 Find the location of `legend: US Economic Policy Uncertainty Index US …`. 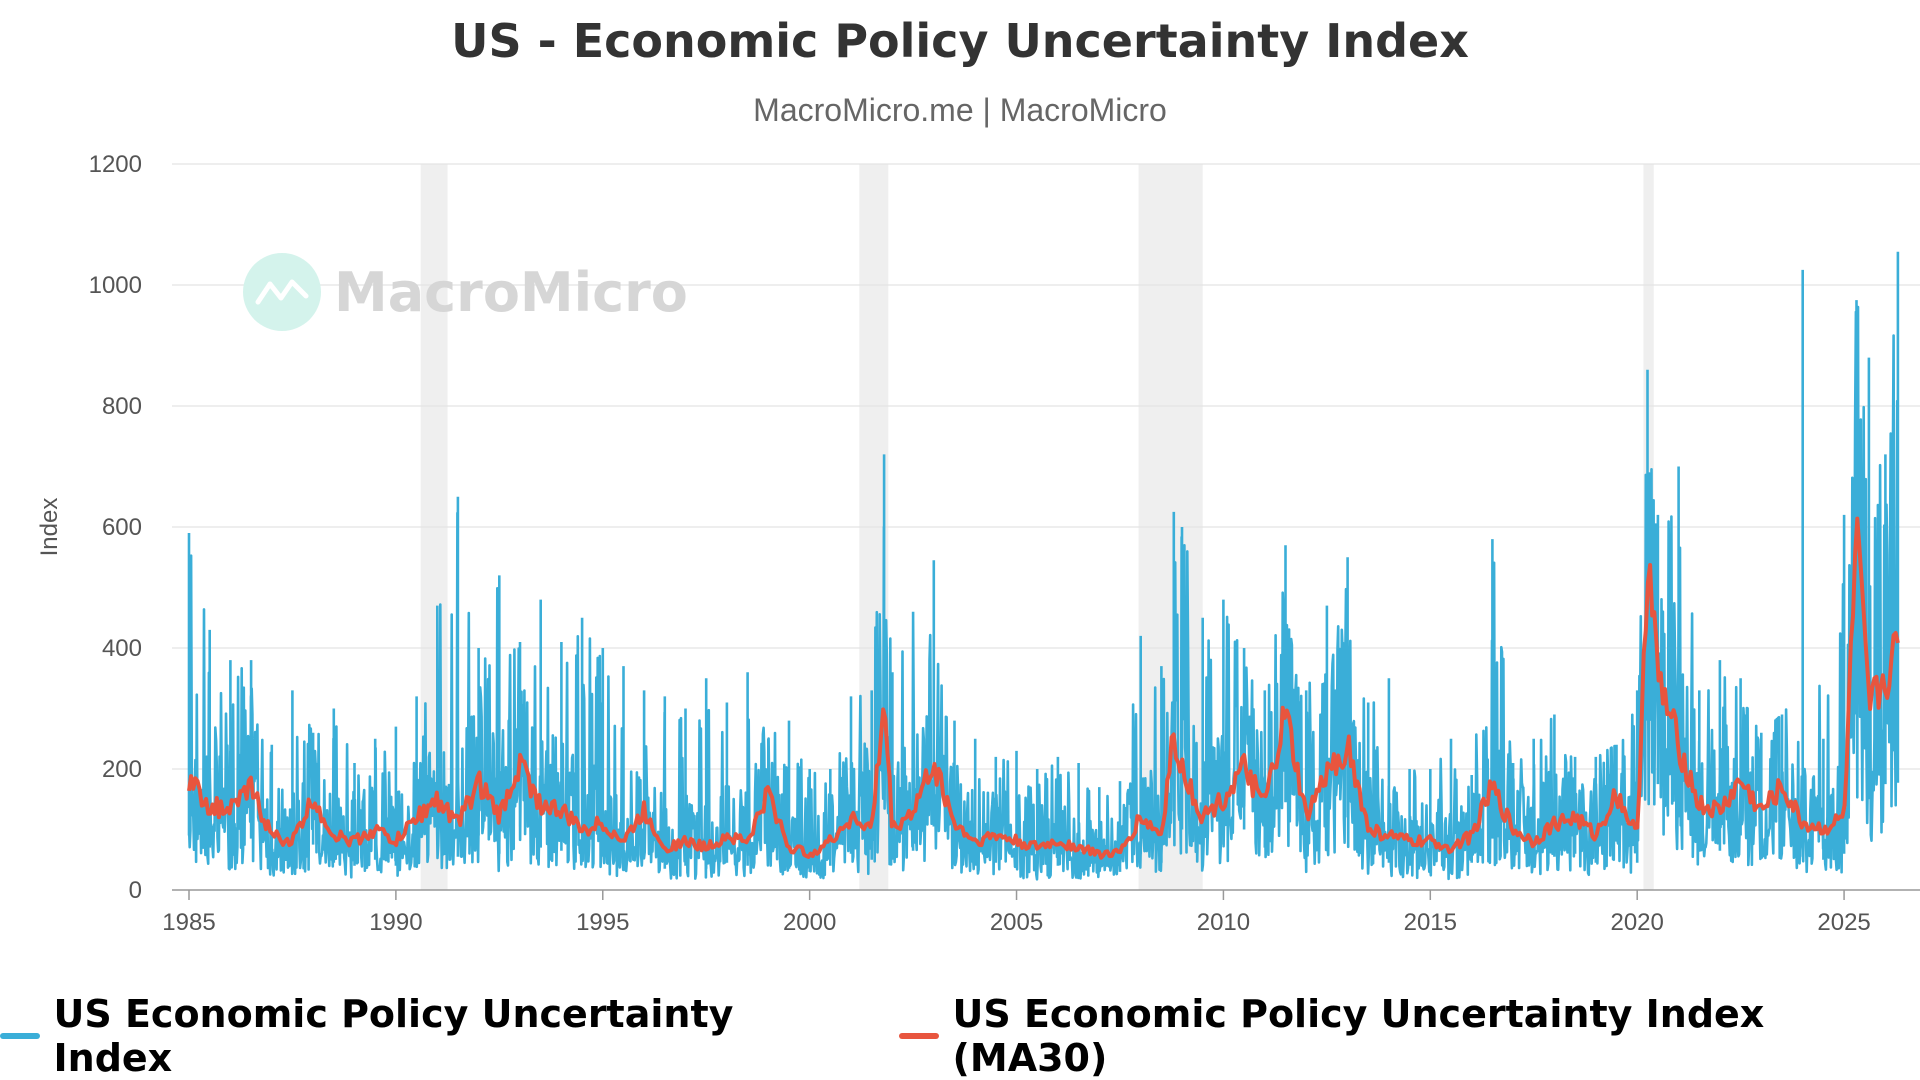

legend: US Economic Policy Uncertainty Index US … is located at coordinates (960, 1036).